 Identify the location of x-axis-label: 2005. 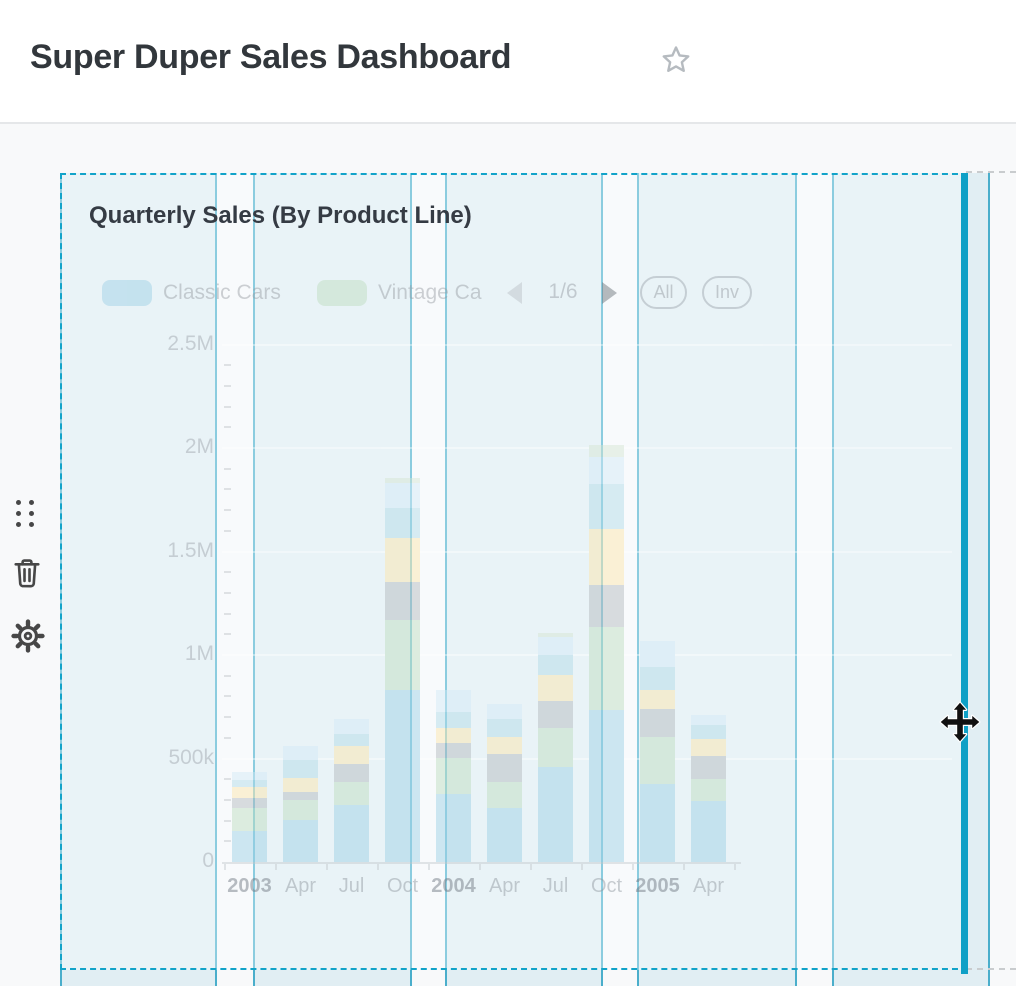
(657, 886).